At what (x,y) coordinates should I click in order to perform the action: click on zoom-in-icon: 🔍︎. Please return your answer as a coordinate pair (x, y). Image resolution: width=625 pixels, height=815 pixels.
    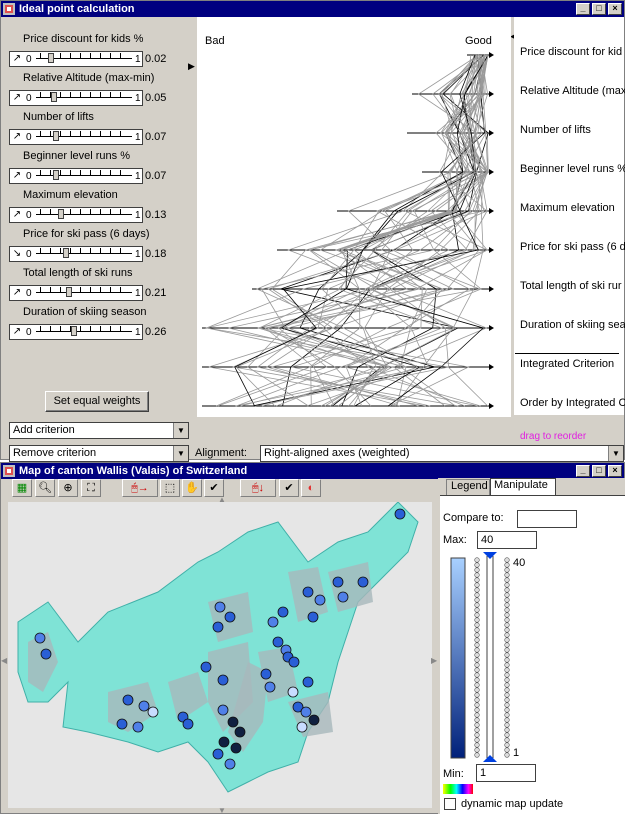
    Looking at the image, I should click on (45, 488).